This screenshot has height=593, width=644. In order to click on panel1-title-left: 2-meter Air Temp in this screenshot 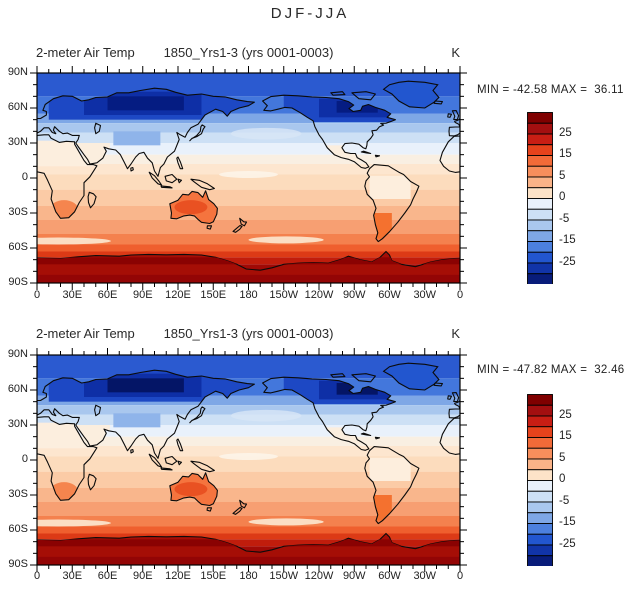, I will do `click(85, 52)`.